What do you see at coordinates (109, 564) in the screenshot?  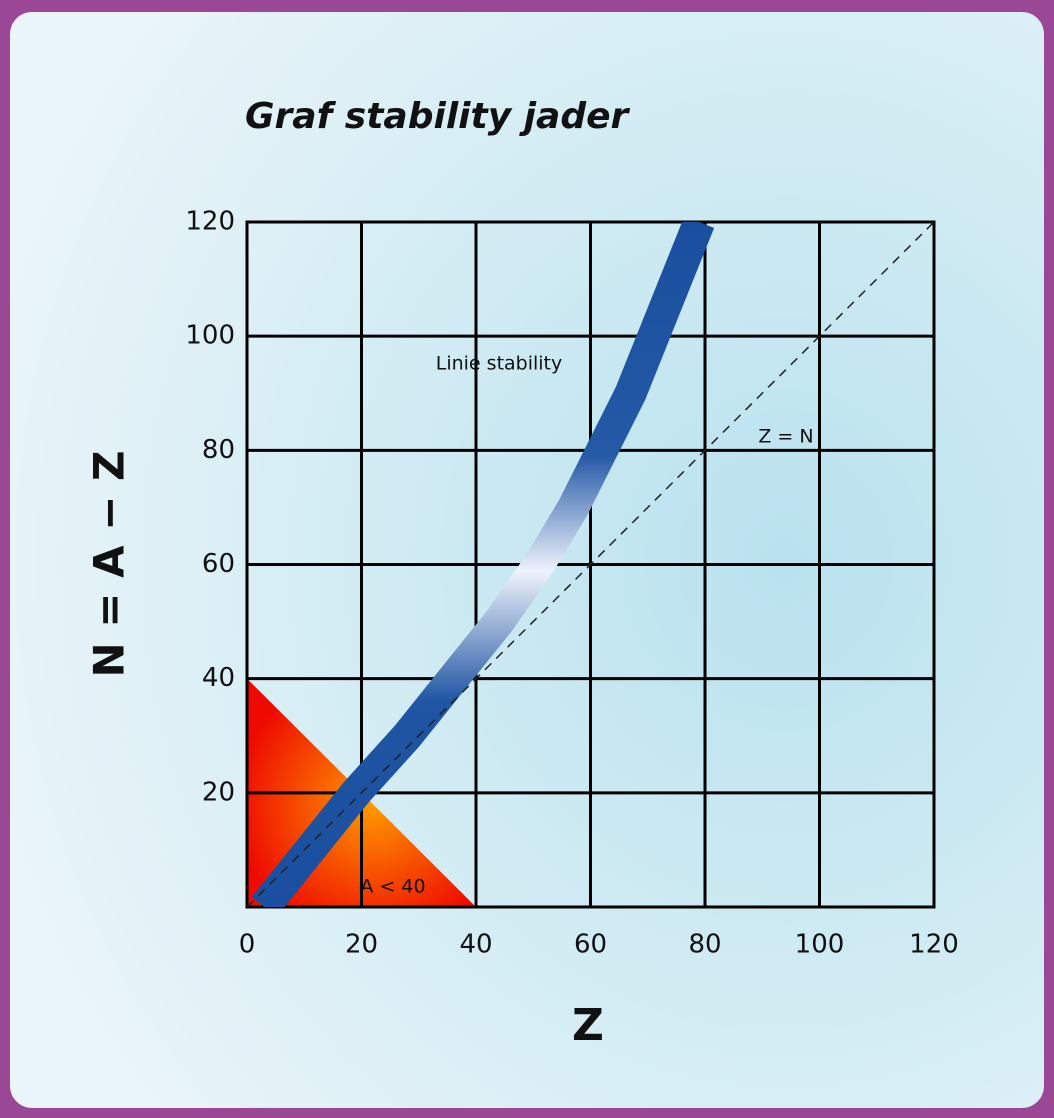 I see `y-axis-label: N = A − Z` at bounding box center [109, 564].